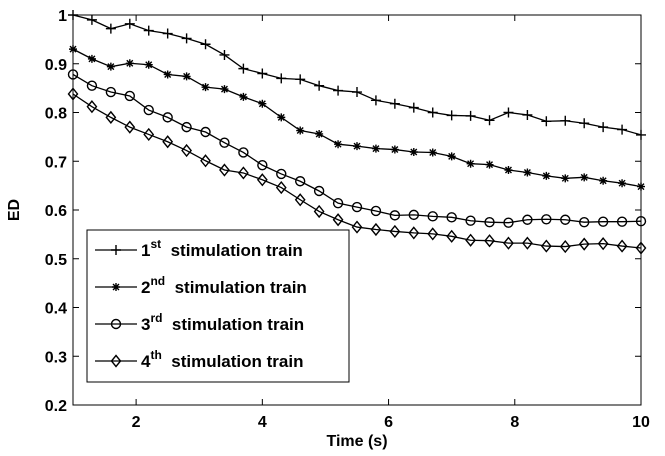 The width and height of the screenshot is (665, 456). Describe the element at coordinates (14, 210) in the screenshot. I see `y-axis-label: ED` at that location.